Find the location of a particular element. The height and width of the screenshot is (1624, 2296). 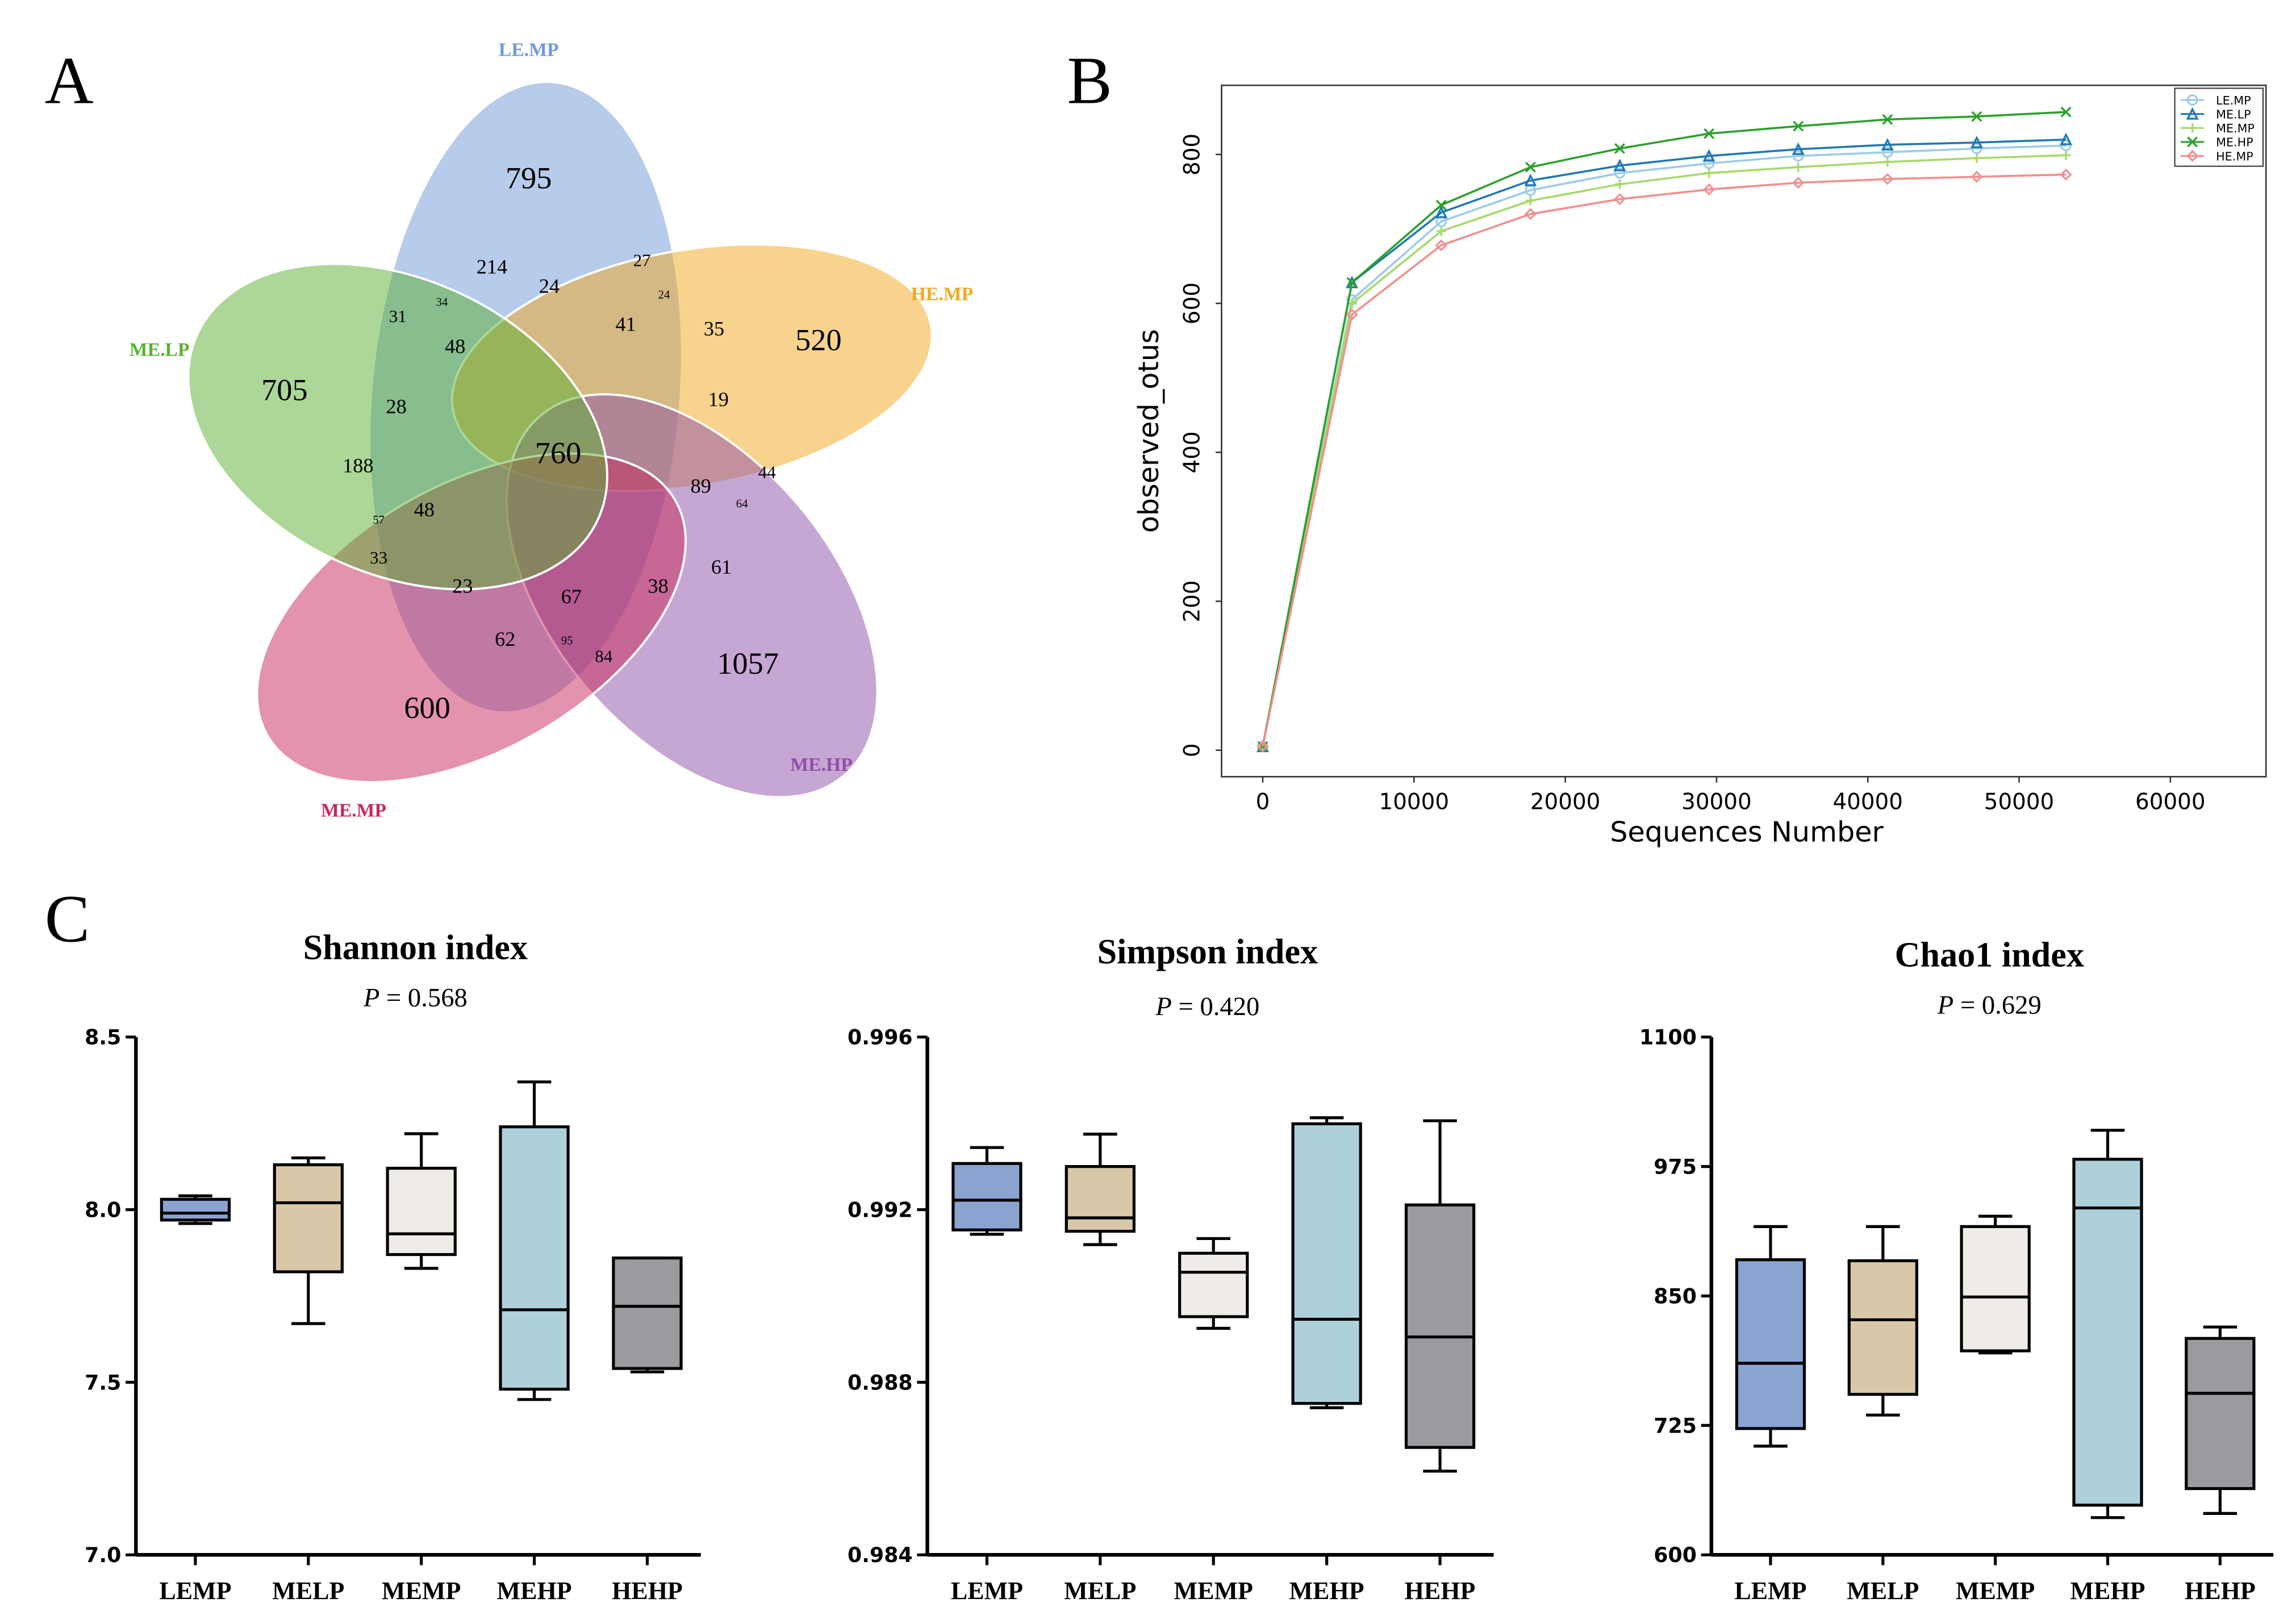

venn-set-label: ME.MP is located at coordinates (353, 810).